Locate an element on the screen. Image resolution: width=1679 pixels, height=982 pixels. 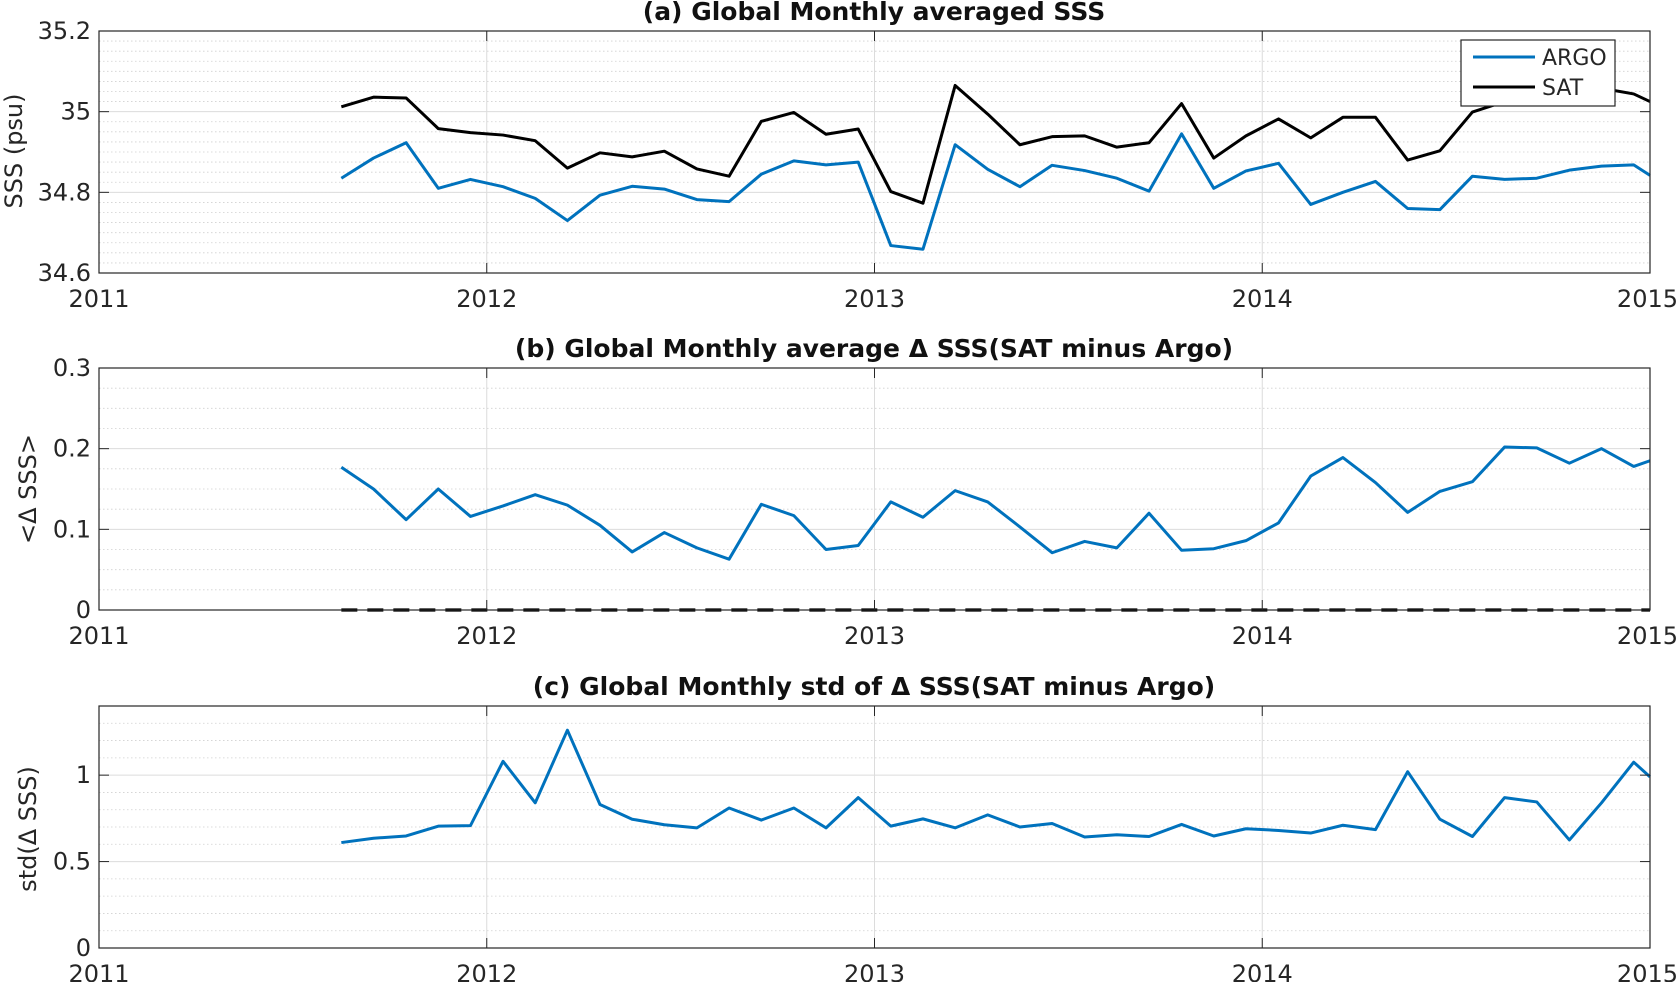
panel-a-x-tick-label: 2015 is located at coordinates (1647, 299).